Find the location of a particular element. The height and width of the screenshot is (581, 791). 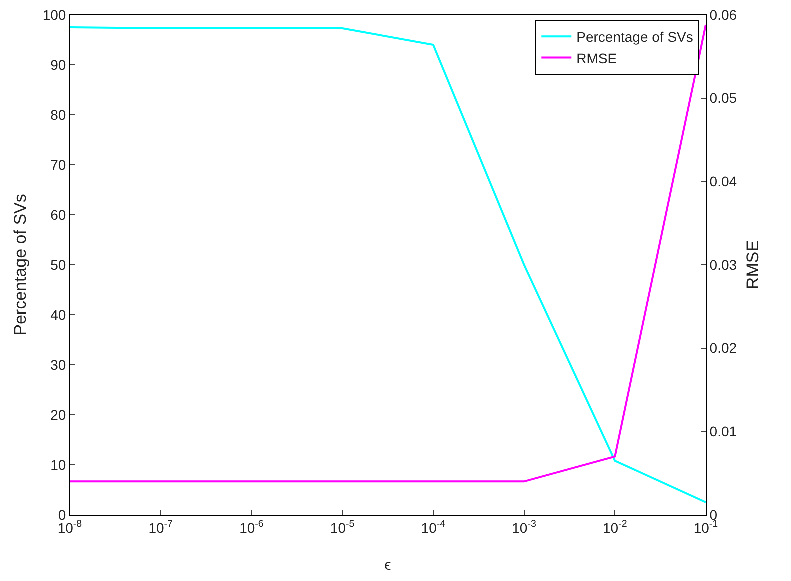

x-tick-label: 10$^{-5}$ is located at coordinates (343, 527).